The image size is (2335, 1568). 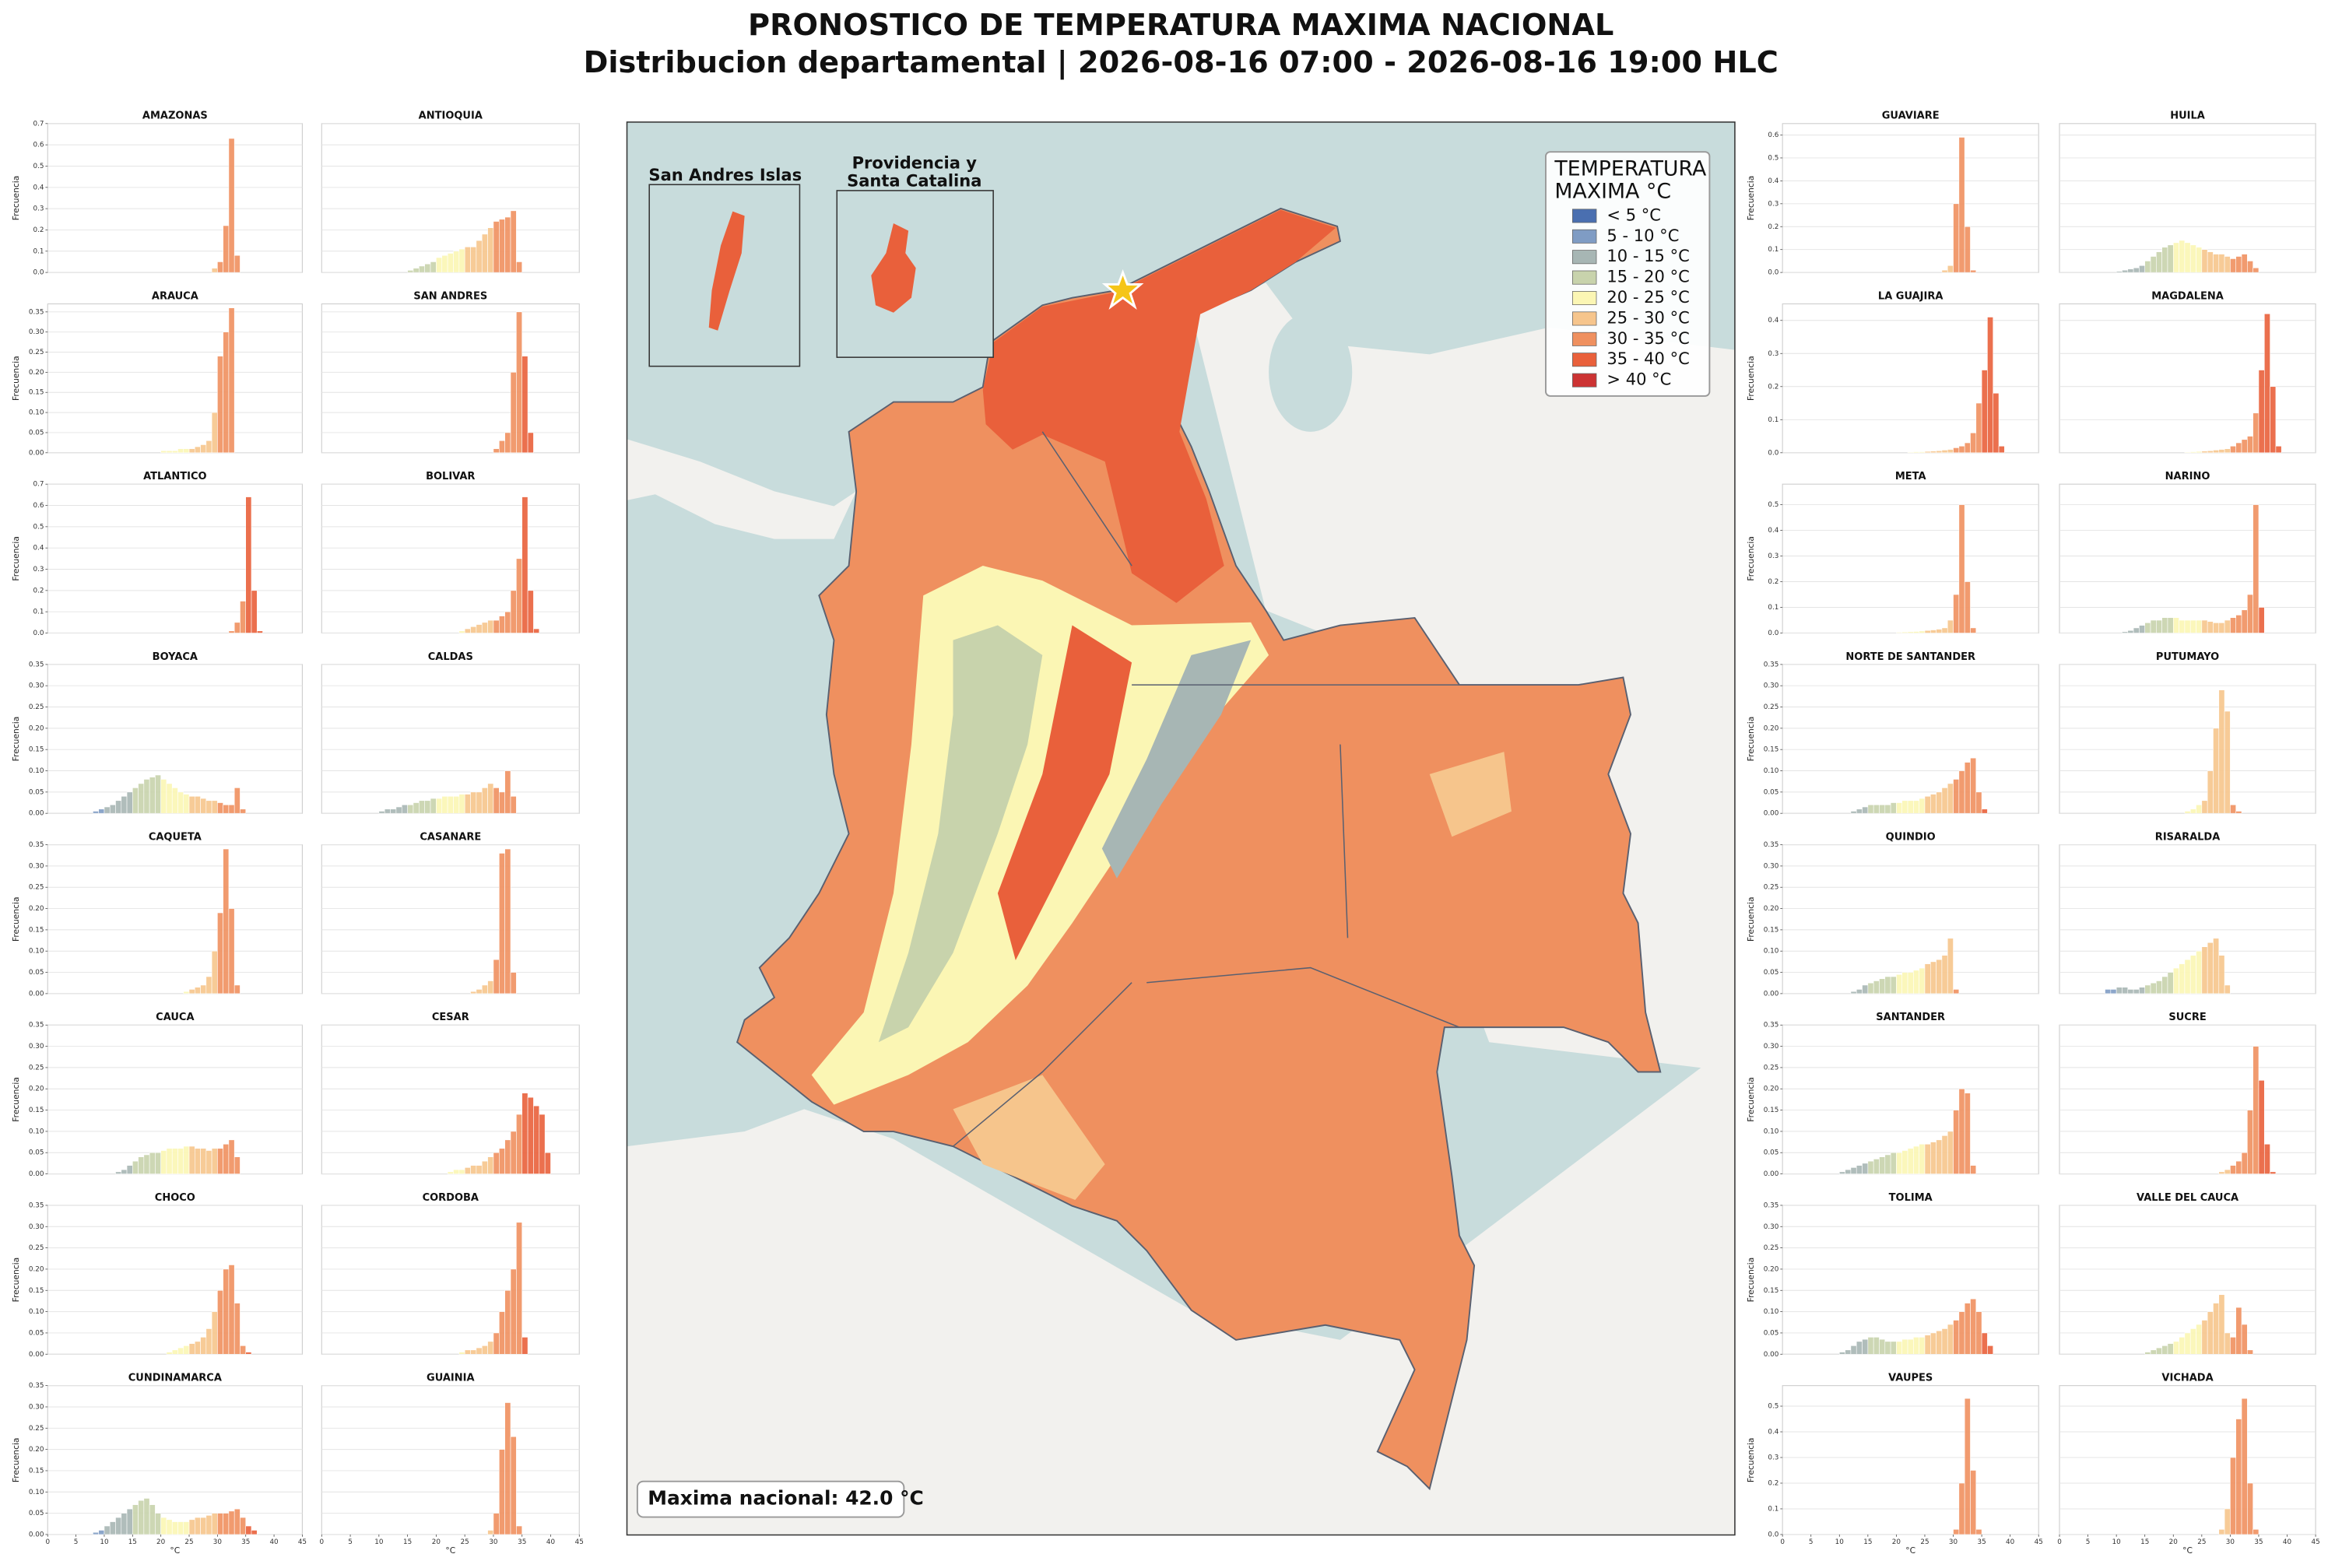 I want to click on panel-title: SANTANDER, so click(x=1910, y=1017).